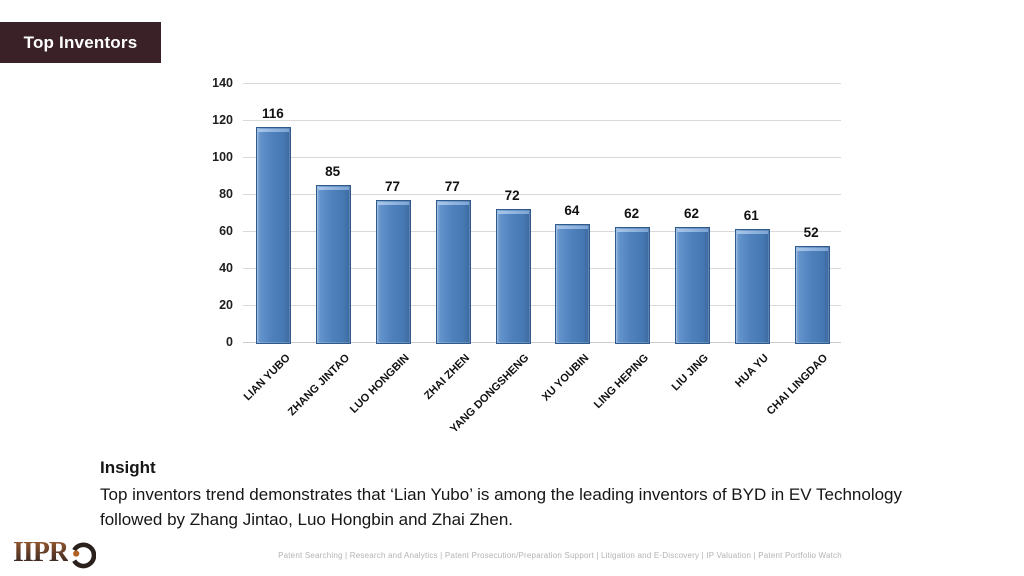 The width and height of the screenshot is (1024, 576). I want to click on x-axis-label: ZHAI ZHEN, so click(446, 377).